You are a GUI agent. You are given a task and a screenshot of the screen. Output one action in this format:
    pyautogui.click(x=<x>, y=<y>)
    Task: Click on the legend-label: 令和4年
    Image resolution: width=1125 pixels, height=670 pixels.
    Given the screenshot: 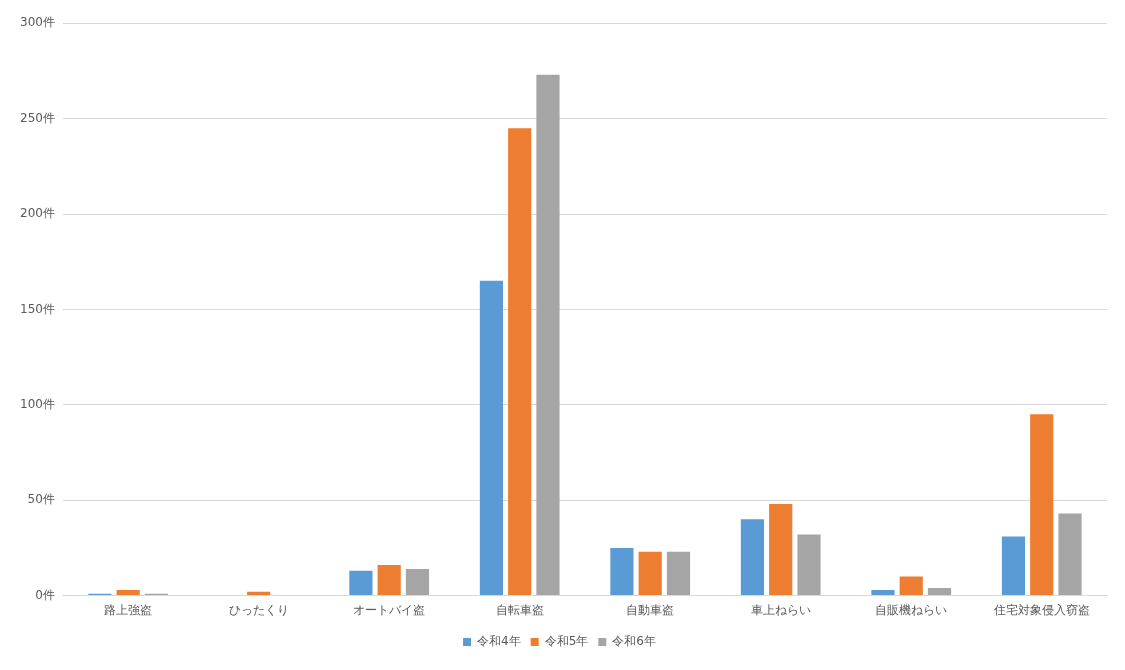 What is the action you would take?
    pyautogui.click(x=499, y=641)
    